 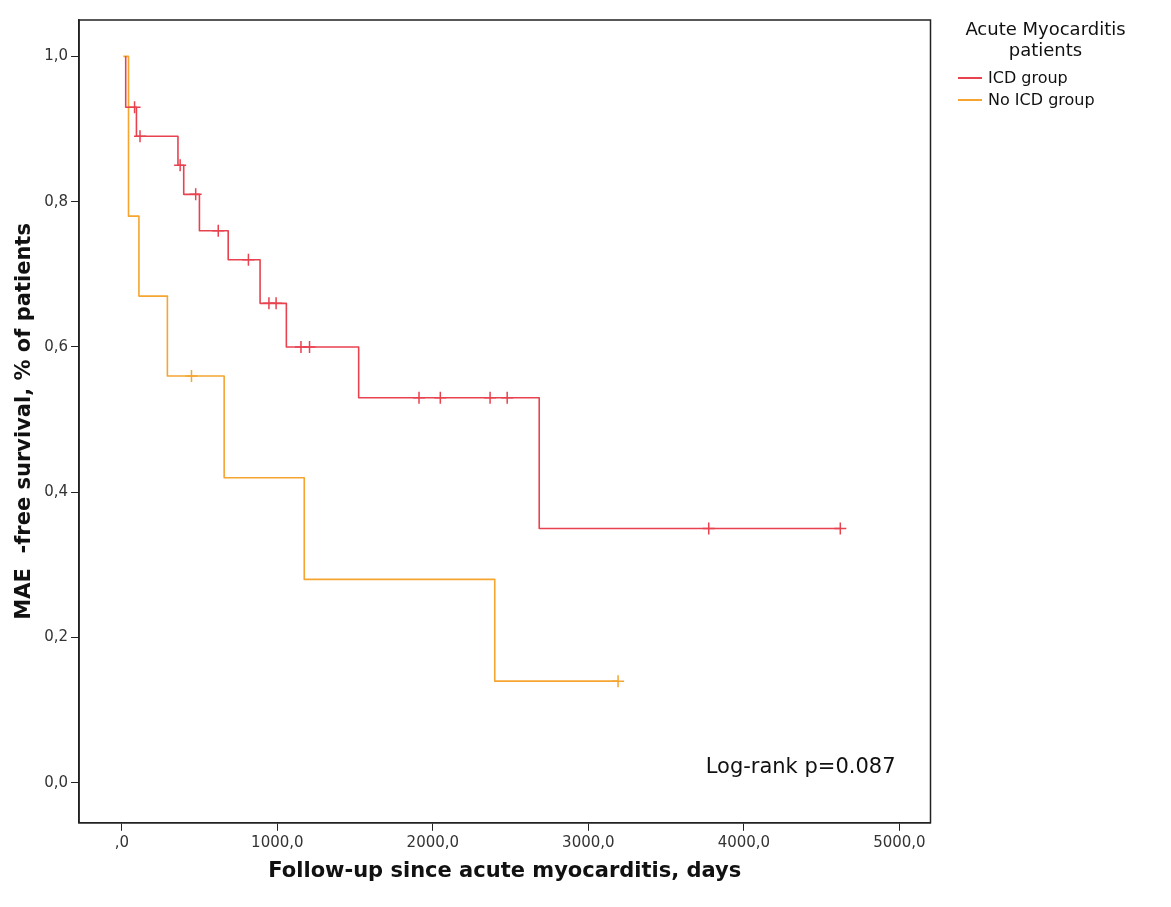 What do you see at coordinates (588, 841) in the screenshot?
I see `x-tick-label: 3000,0` at bounding box center [588, 841].